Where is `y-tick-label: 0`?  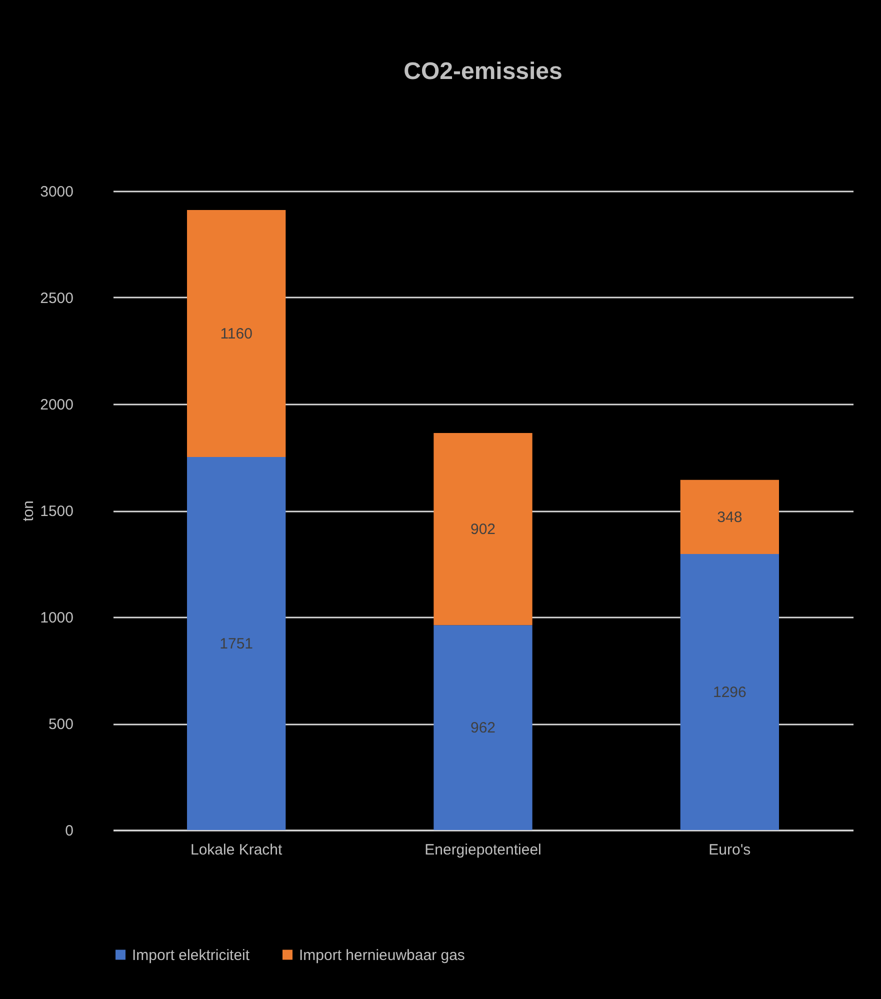 y-tick-label: 0 is located at coordinates (69, 831).